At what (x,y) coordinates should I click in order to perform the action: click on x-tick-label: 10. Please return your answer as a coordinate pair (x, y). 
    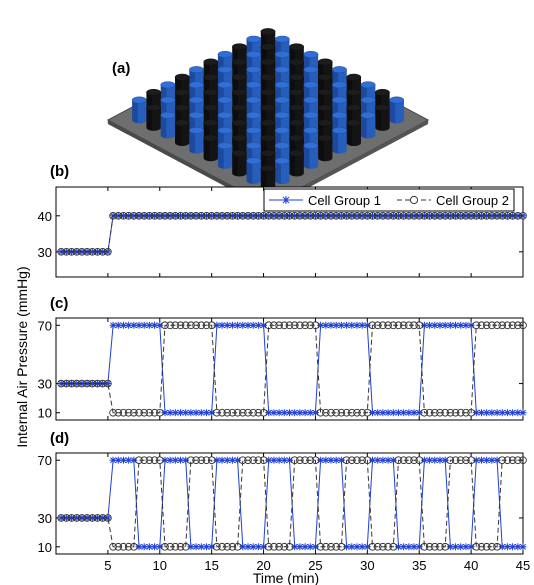
    Looking at the image, I should click on (160, 565).